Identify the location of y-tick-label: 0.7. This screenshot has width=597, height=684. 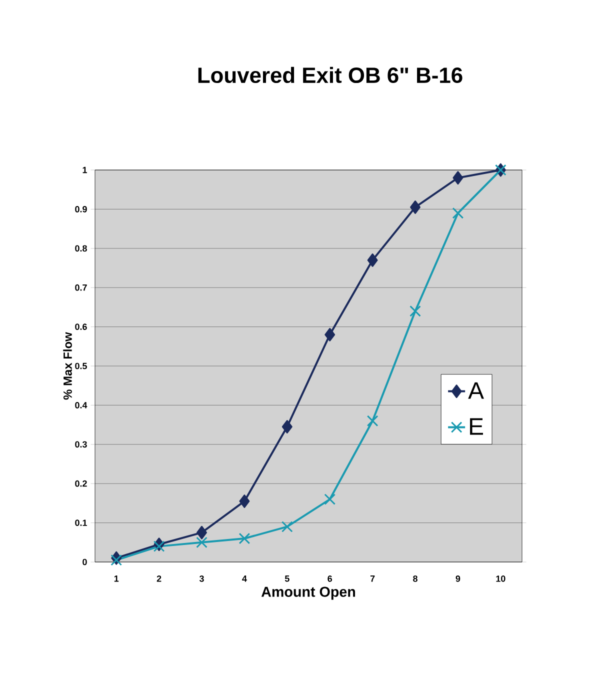
(81, 287).